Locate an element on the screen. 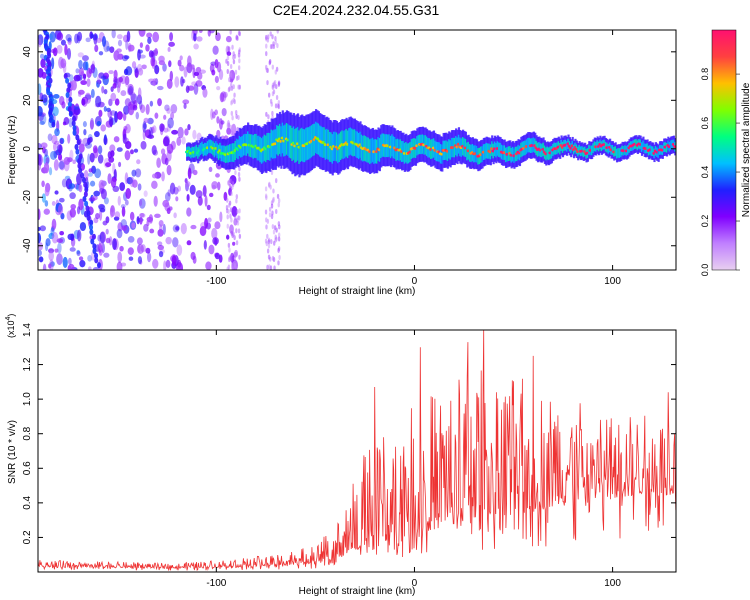  snr-y-tick-label: 0.4 is located at coordinates (27, 502).